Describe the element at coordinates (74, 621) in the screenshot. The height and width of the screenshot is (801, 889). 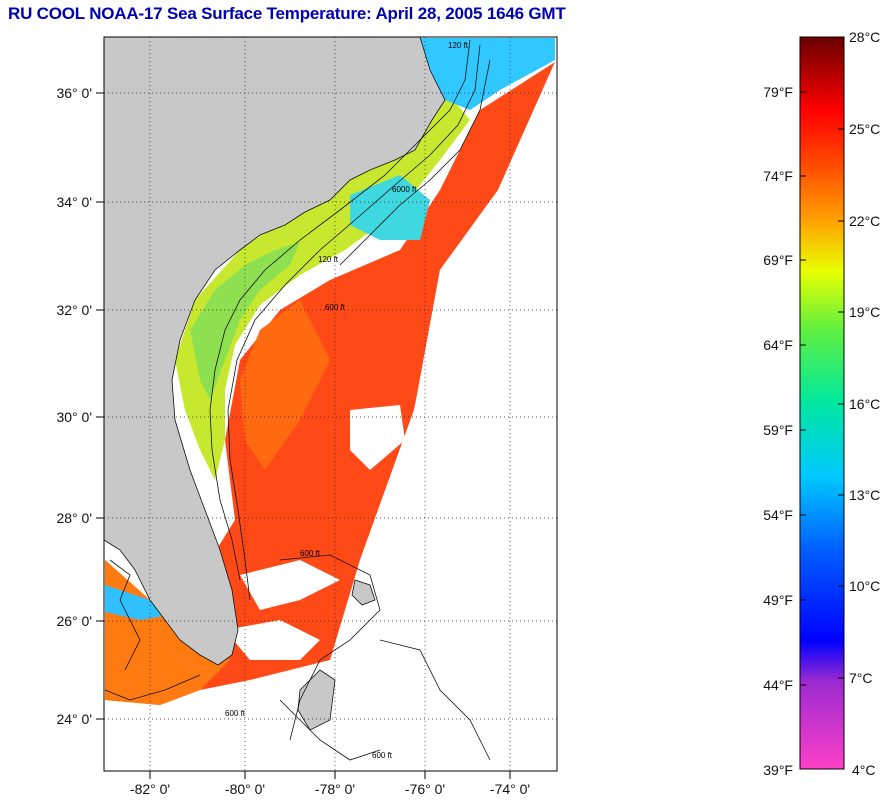
I see `lat-label-26: 26° 0'` at that location.